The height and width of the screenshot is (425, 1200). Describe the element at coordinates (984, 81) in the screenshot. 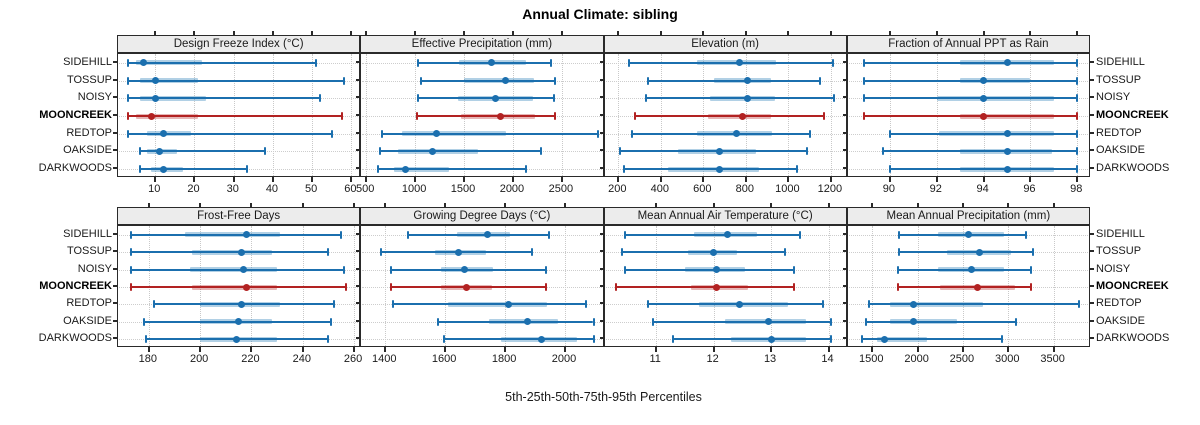

I see `median-dot-tossup` at that location.